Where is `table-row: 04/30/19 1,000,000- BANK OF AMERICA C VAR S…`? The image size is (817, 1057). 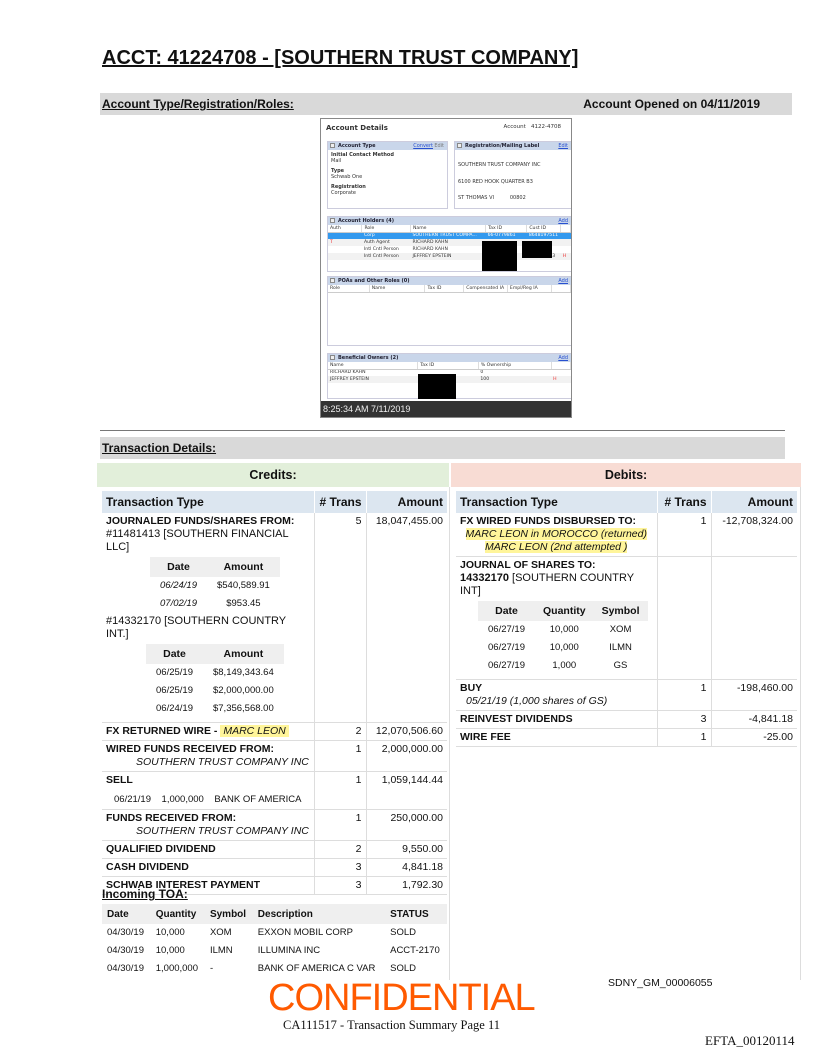
table-row: 04/30/19 1,000,000- BANK OF AMERICA C VAR S… is located at coordinates (261, 968).